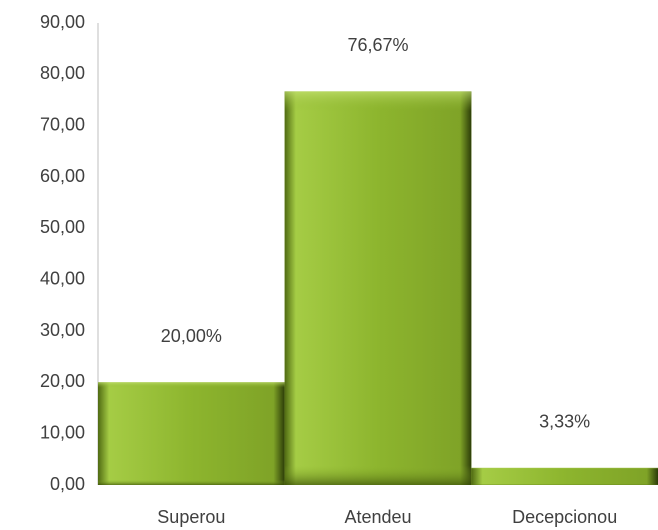 The width and height of the screenshot is (658, 530). I want to click on x-tick-label: Superou, so click(191, 517).